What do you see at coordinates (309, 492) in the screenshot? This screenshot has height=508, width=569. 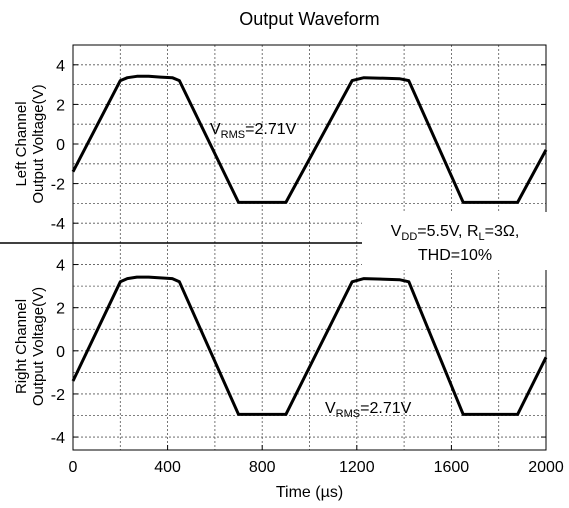 I see `x-axis-title: Time (µs)` at bounding box center [309, 492].